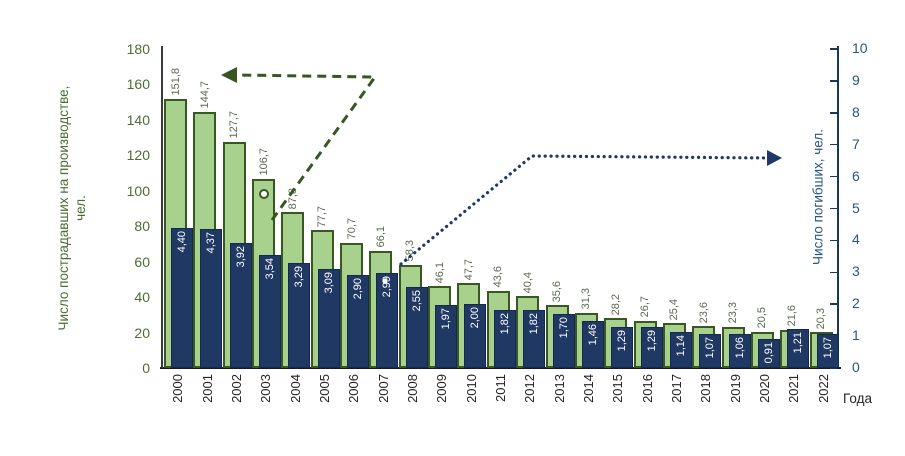 This screenshot has width=905, height=456. Describe the element at coordinates (146, 368) in the screenshot. I see `left-axis-tick-0: 0` at that location.